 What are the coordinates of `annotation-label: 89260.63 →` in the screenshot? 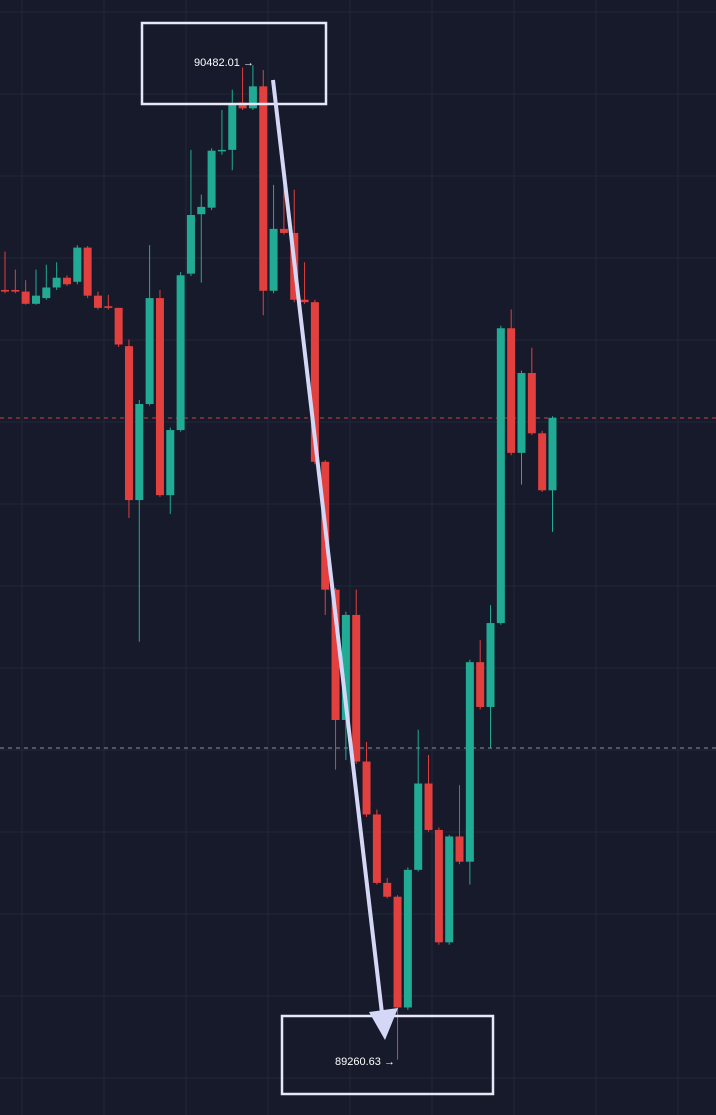 It's located at (365, 1062).